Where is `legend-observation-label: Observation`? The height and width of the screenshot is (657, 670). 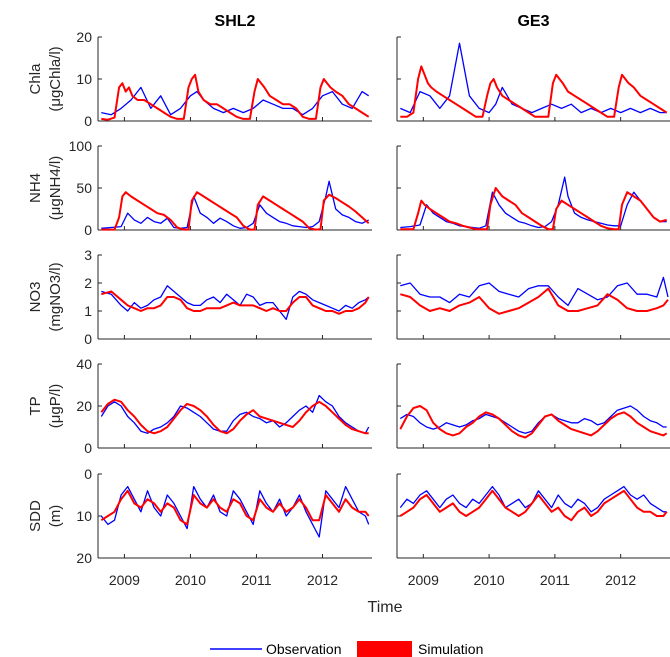 legend-observation-label: Observation is located at coordinates (303, 649).